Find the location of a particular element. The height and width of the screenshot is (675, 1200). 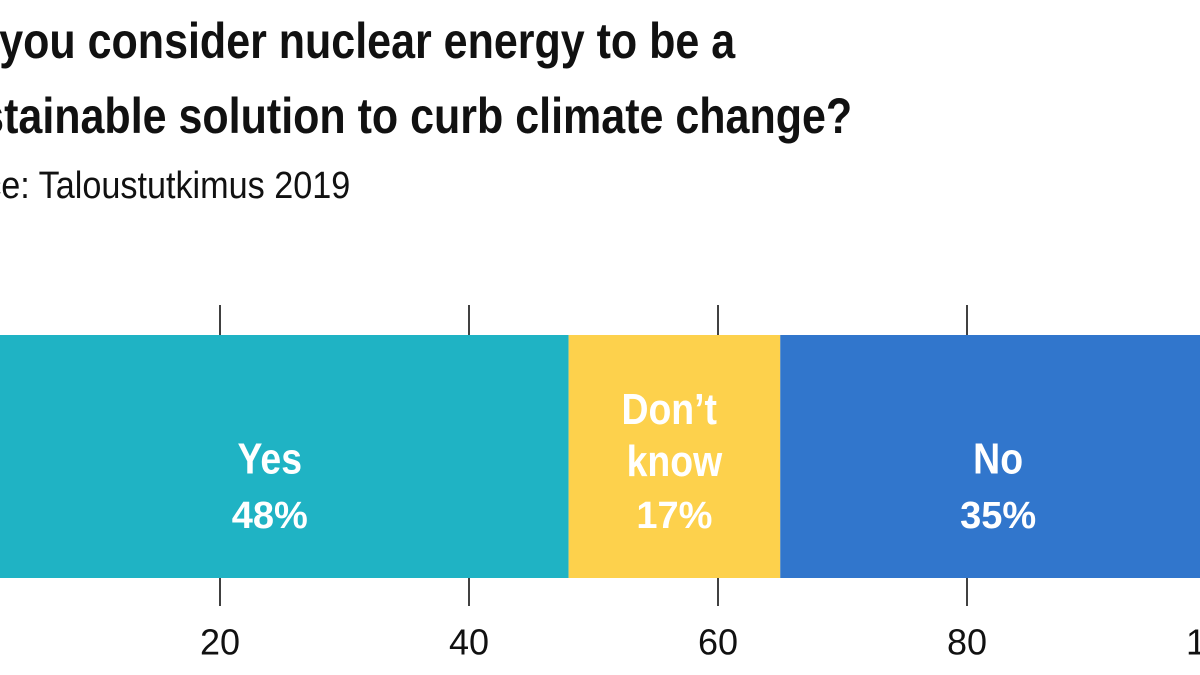

x-tick-label: 20 is located at coordinates (220, 642).